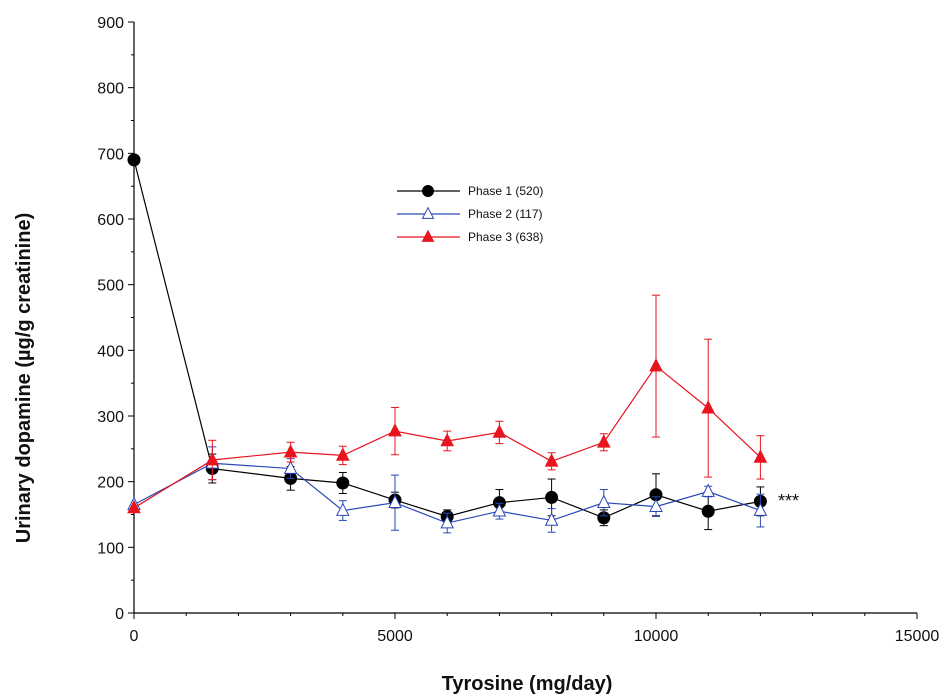  I want to click on y-tick-label: 400, so click(110, 351).